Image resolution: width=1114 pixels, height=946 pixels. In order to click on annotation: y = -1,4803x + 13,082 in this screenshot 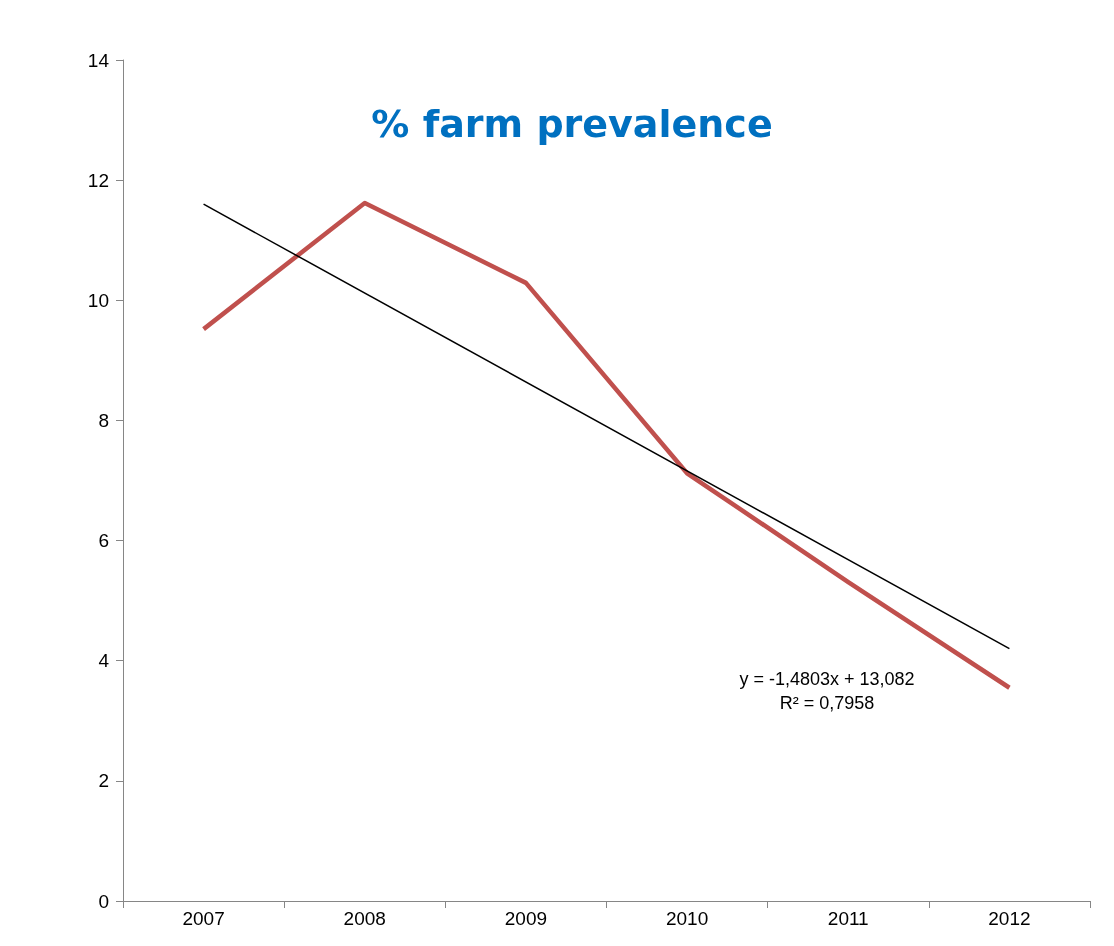, I will do `click(827, 679)`.